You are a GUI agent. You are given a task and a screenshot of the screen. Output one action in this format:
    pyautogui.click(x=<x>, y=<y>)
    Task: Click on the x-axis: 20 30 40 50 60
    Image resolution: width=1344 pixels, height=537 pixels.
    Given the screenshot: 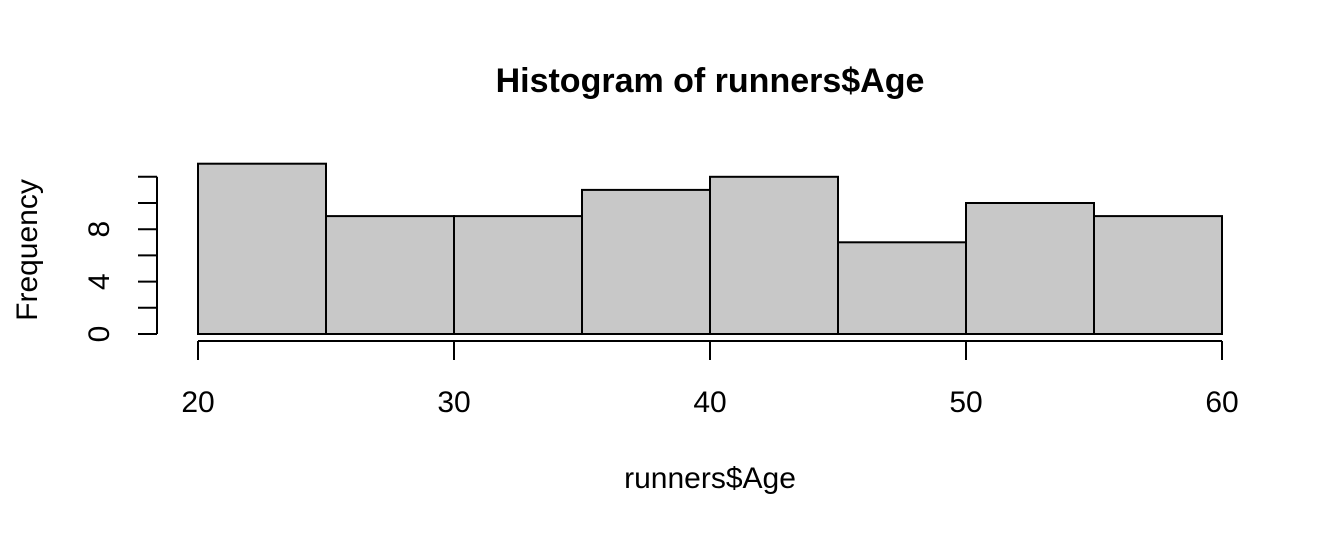 What is the action you would take?
    pyautogui.click(x=710, y=379)
    